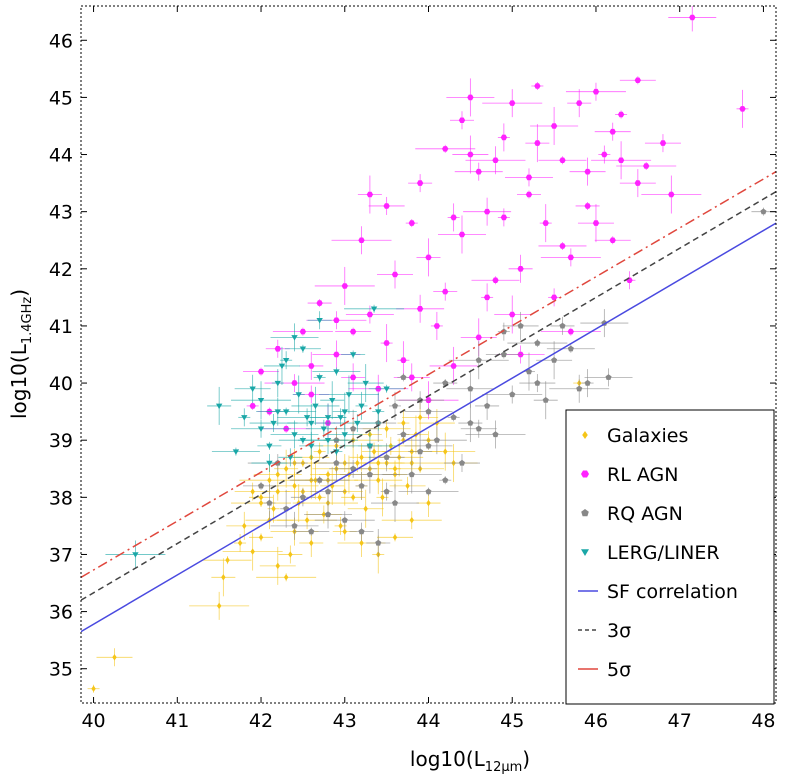 This screenshot has width=789, height=776. What do you see at coordinates (645, 514) in the screenshot?
I see `legend-label: RQ AGN` at bounding box center [645, 514].